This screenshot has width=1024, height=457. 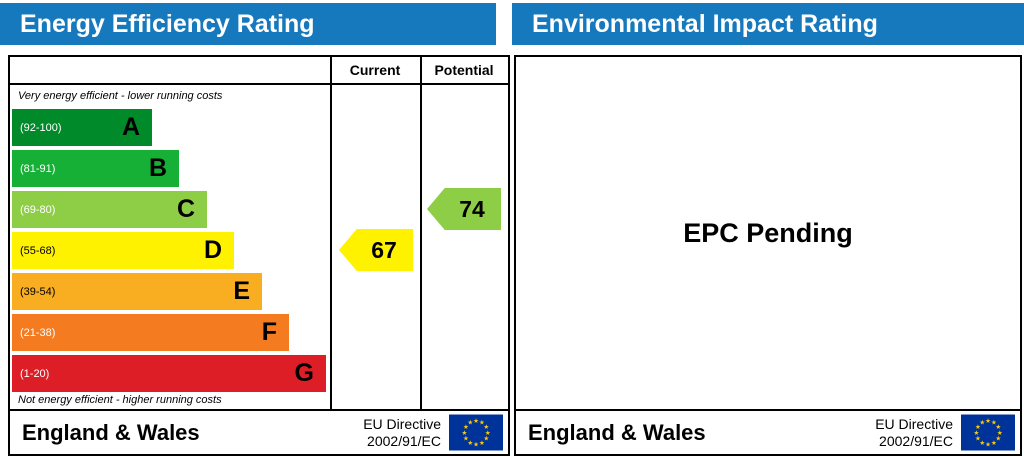 What do you see at coordinates (130, 127) in the screenshot?
I see `band-a-letter: A` at bounding box center [130, 127].